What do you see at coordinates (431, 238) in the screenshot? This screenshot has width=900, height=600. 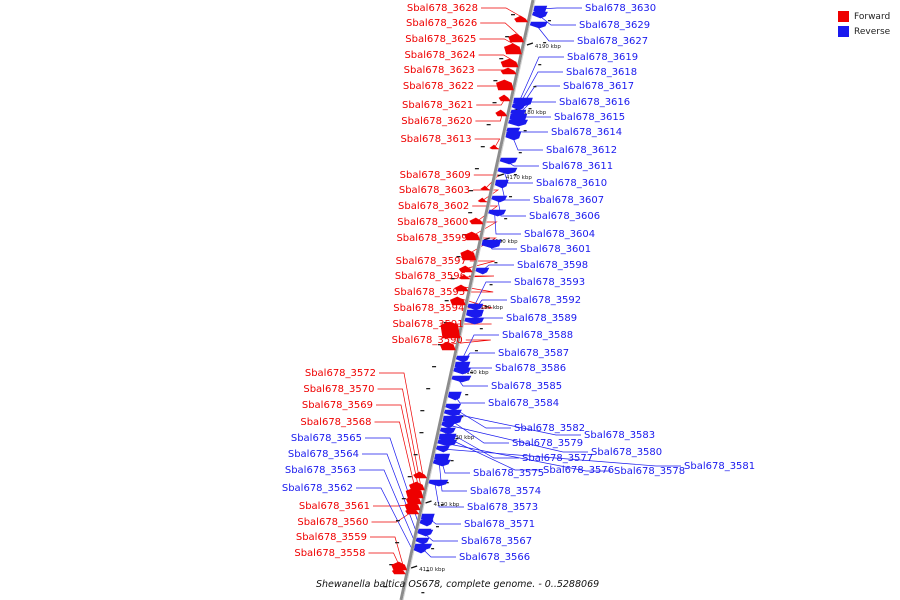 I see `gene-label: Sbal678_3599` at bounding box center [431, 238].